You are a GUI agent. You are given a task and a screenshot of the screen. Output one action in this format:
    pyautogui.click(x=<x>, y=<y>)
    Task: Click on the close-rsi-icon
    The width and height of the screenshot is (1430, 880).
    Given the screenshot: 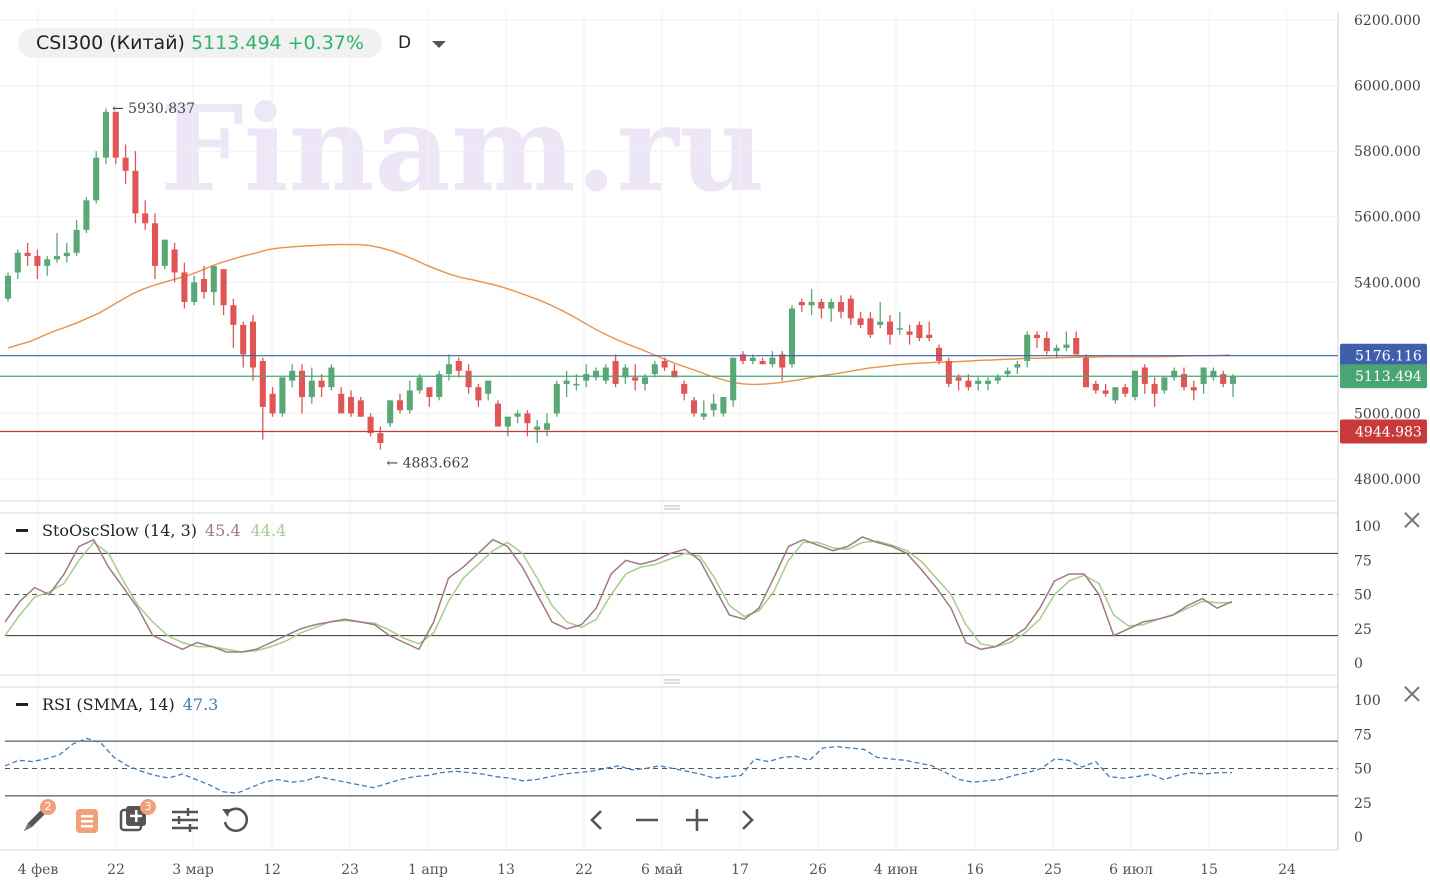 What is the action you would take?
    pyautogui.click(x=1412, y=694)
    